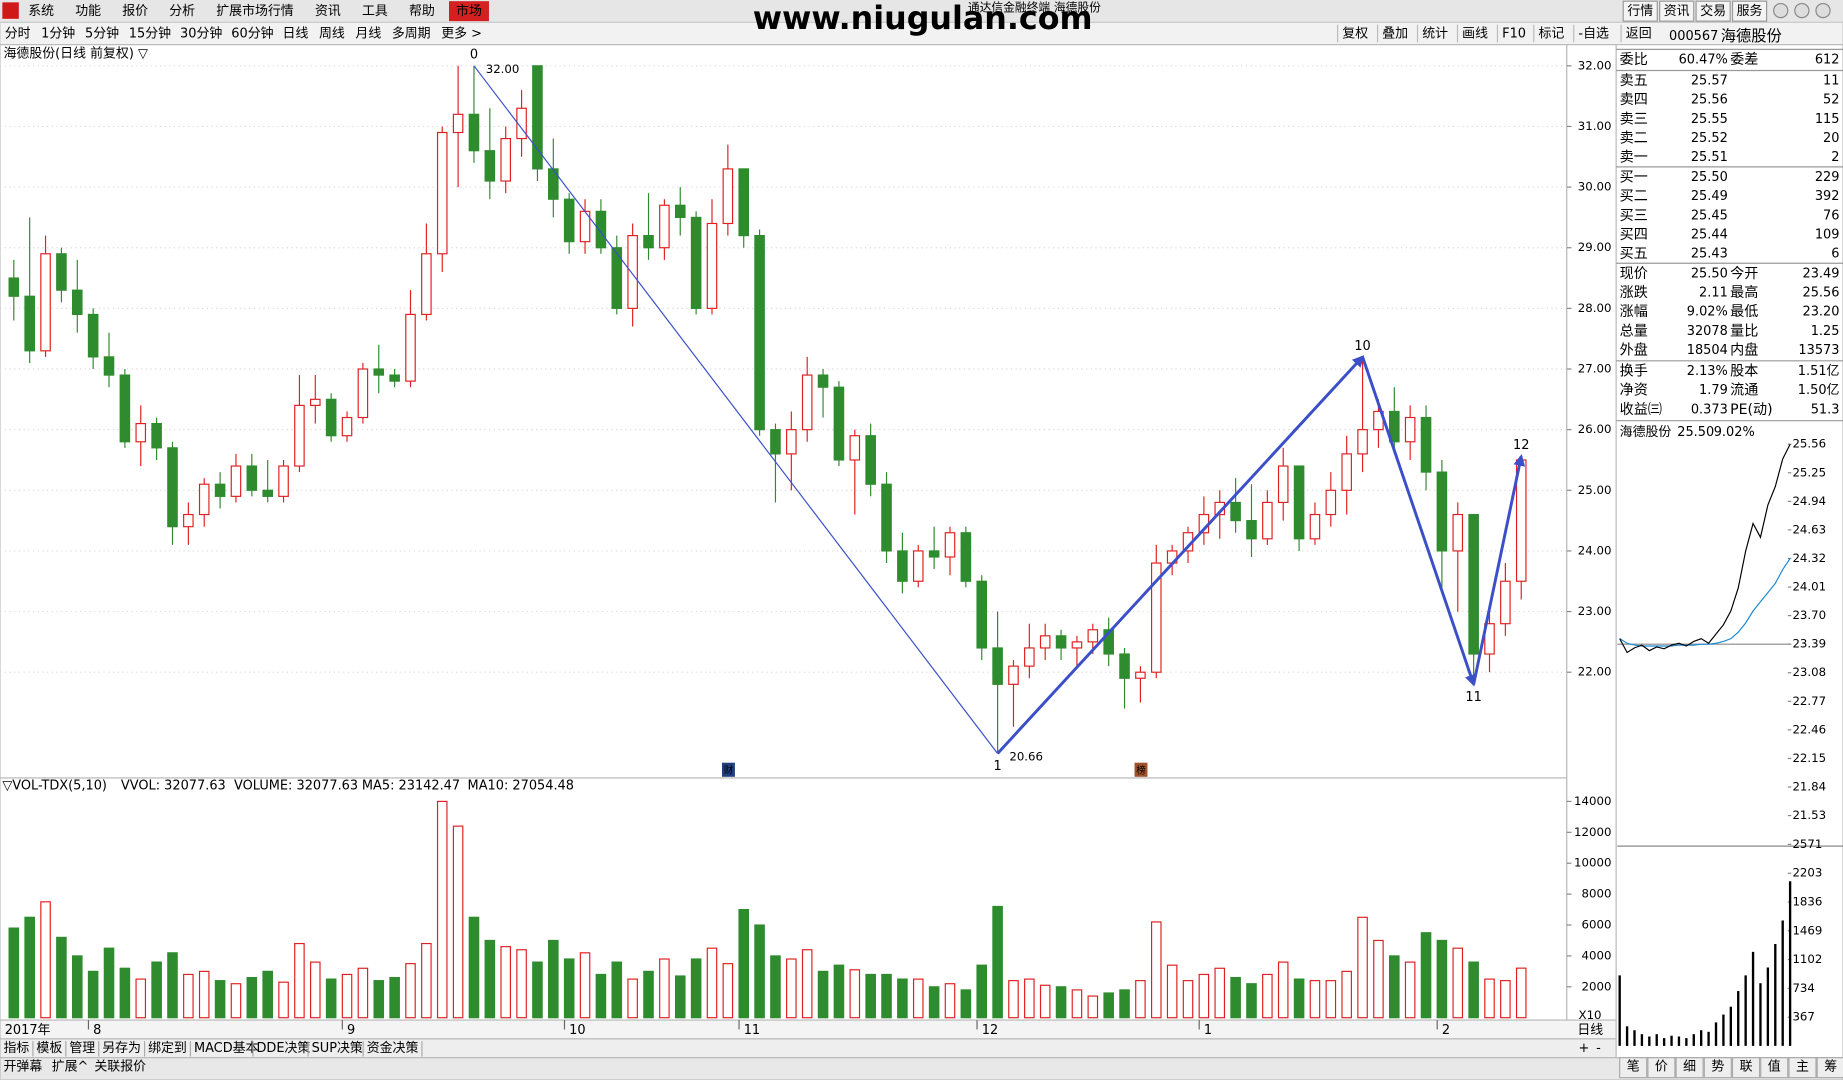  I want to click on date-label: 12, so click(990, 1030).